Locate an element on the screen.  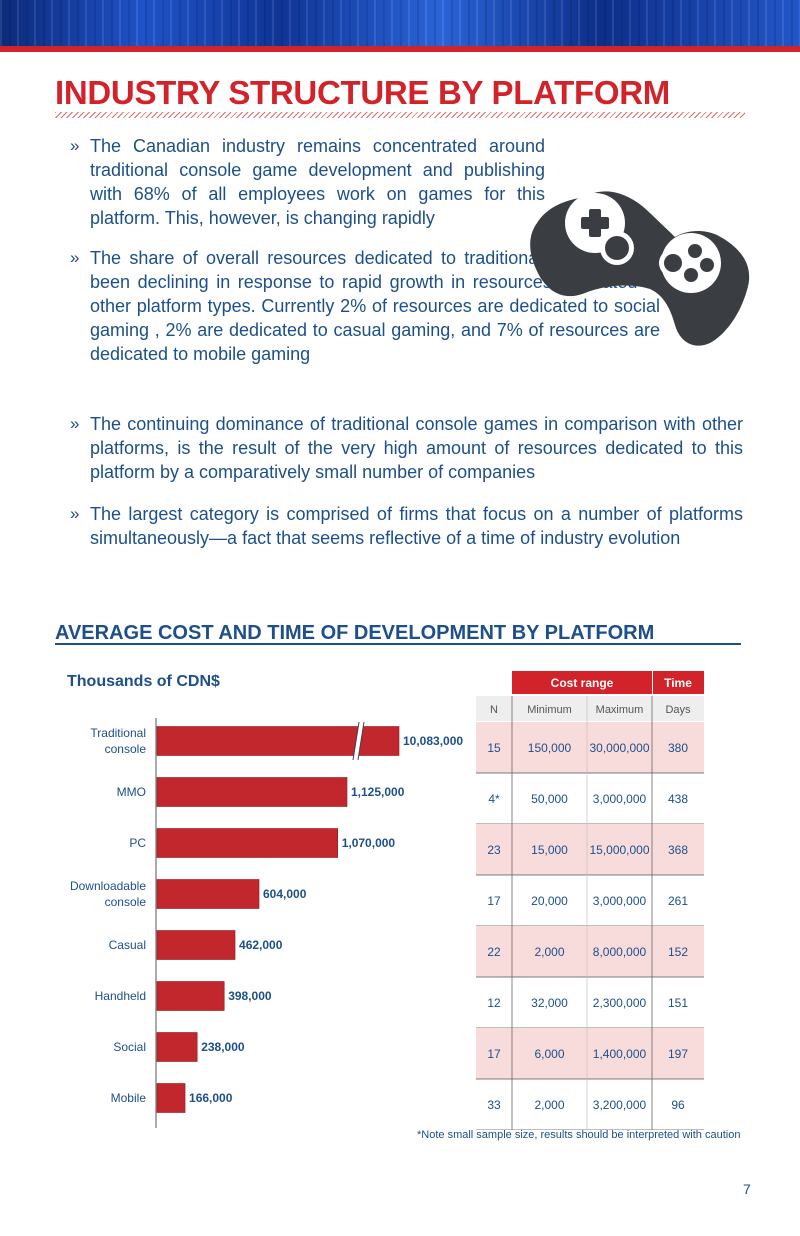
table-cell: 152 is located at coordinates (678, 952).